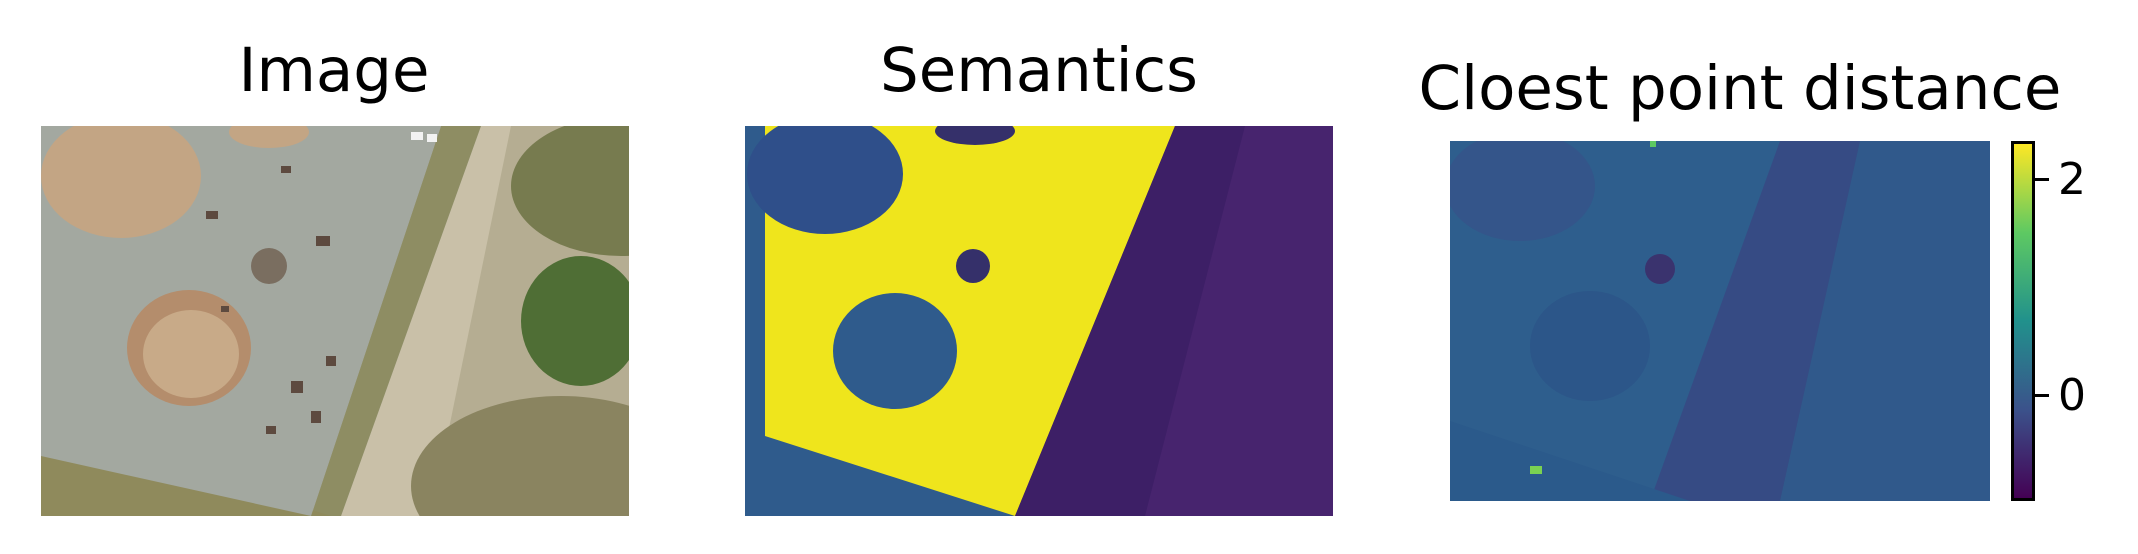 This screenshot has height=554, width=2138. I want to click on colorbar, so click(2023, 321).